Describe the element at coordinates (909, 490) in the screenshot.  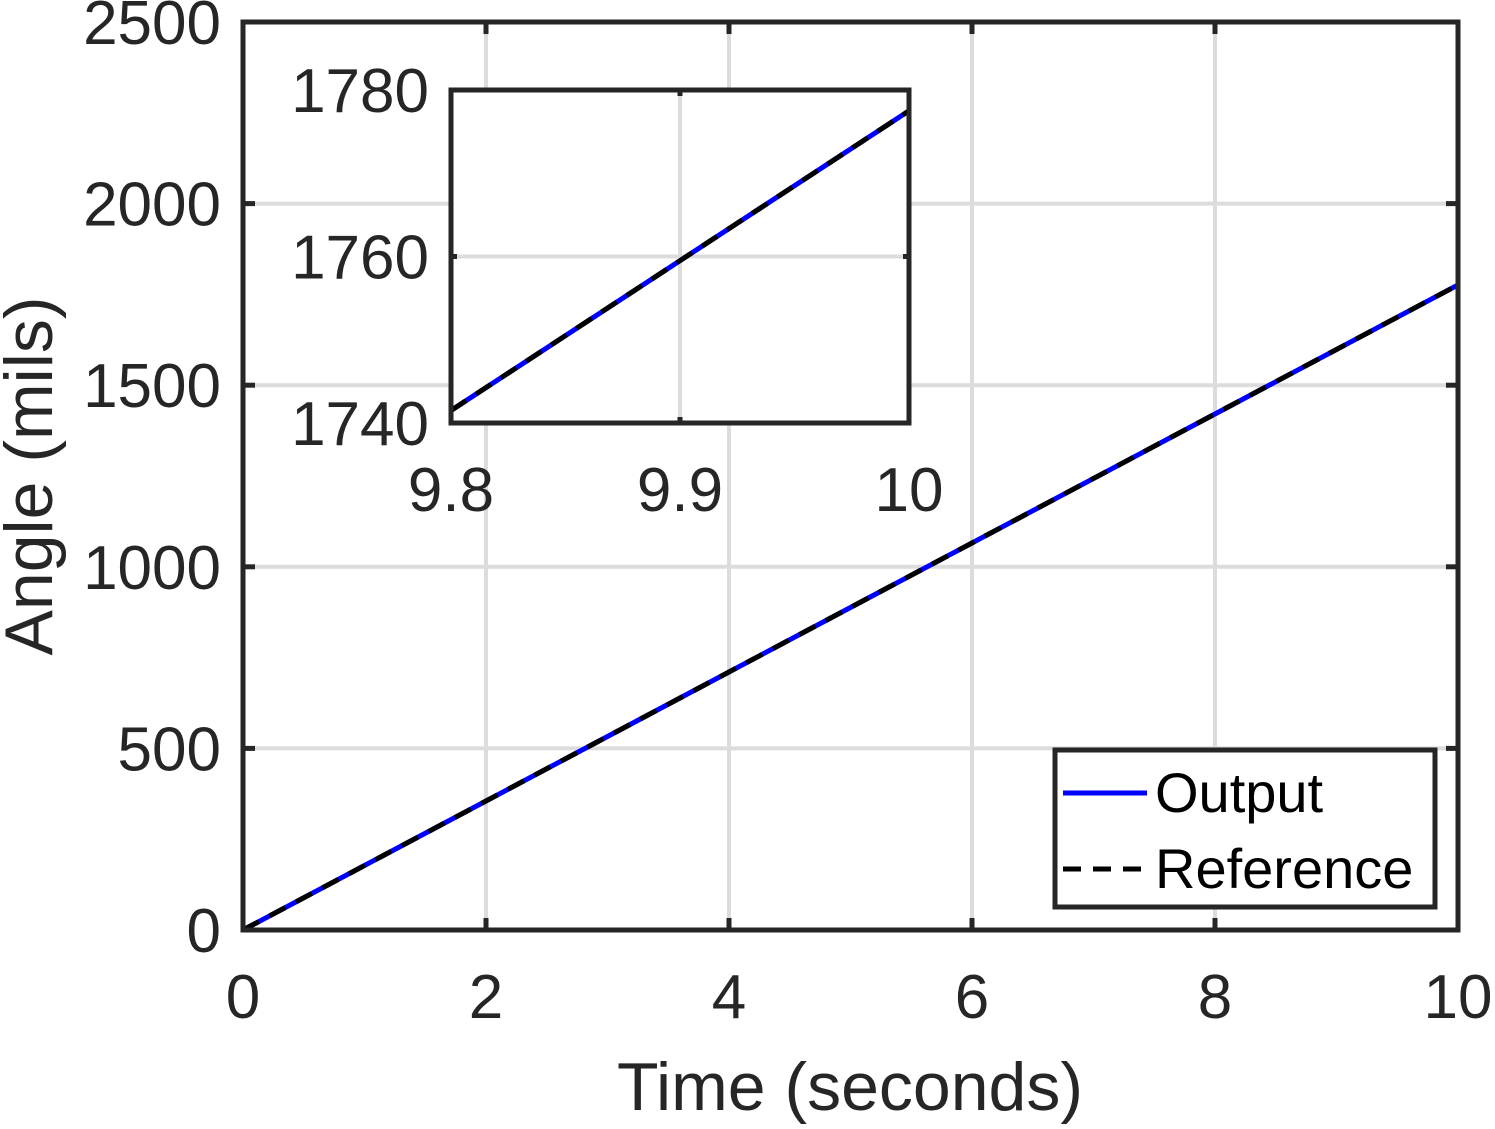
I see `inset-x-tick-label: 10` at that location.